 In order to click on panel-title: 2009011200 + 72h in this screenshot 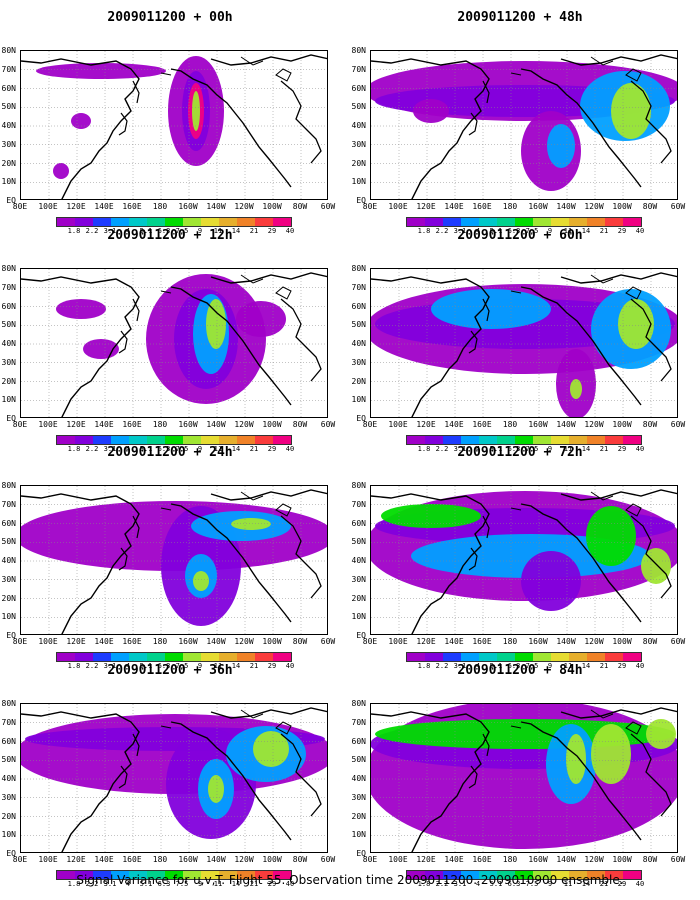, I will do `click(520, 452)`.